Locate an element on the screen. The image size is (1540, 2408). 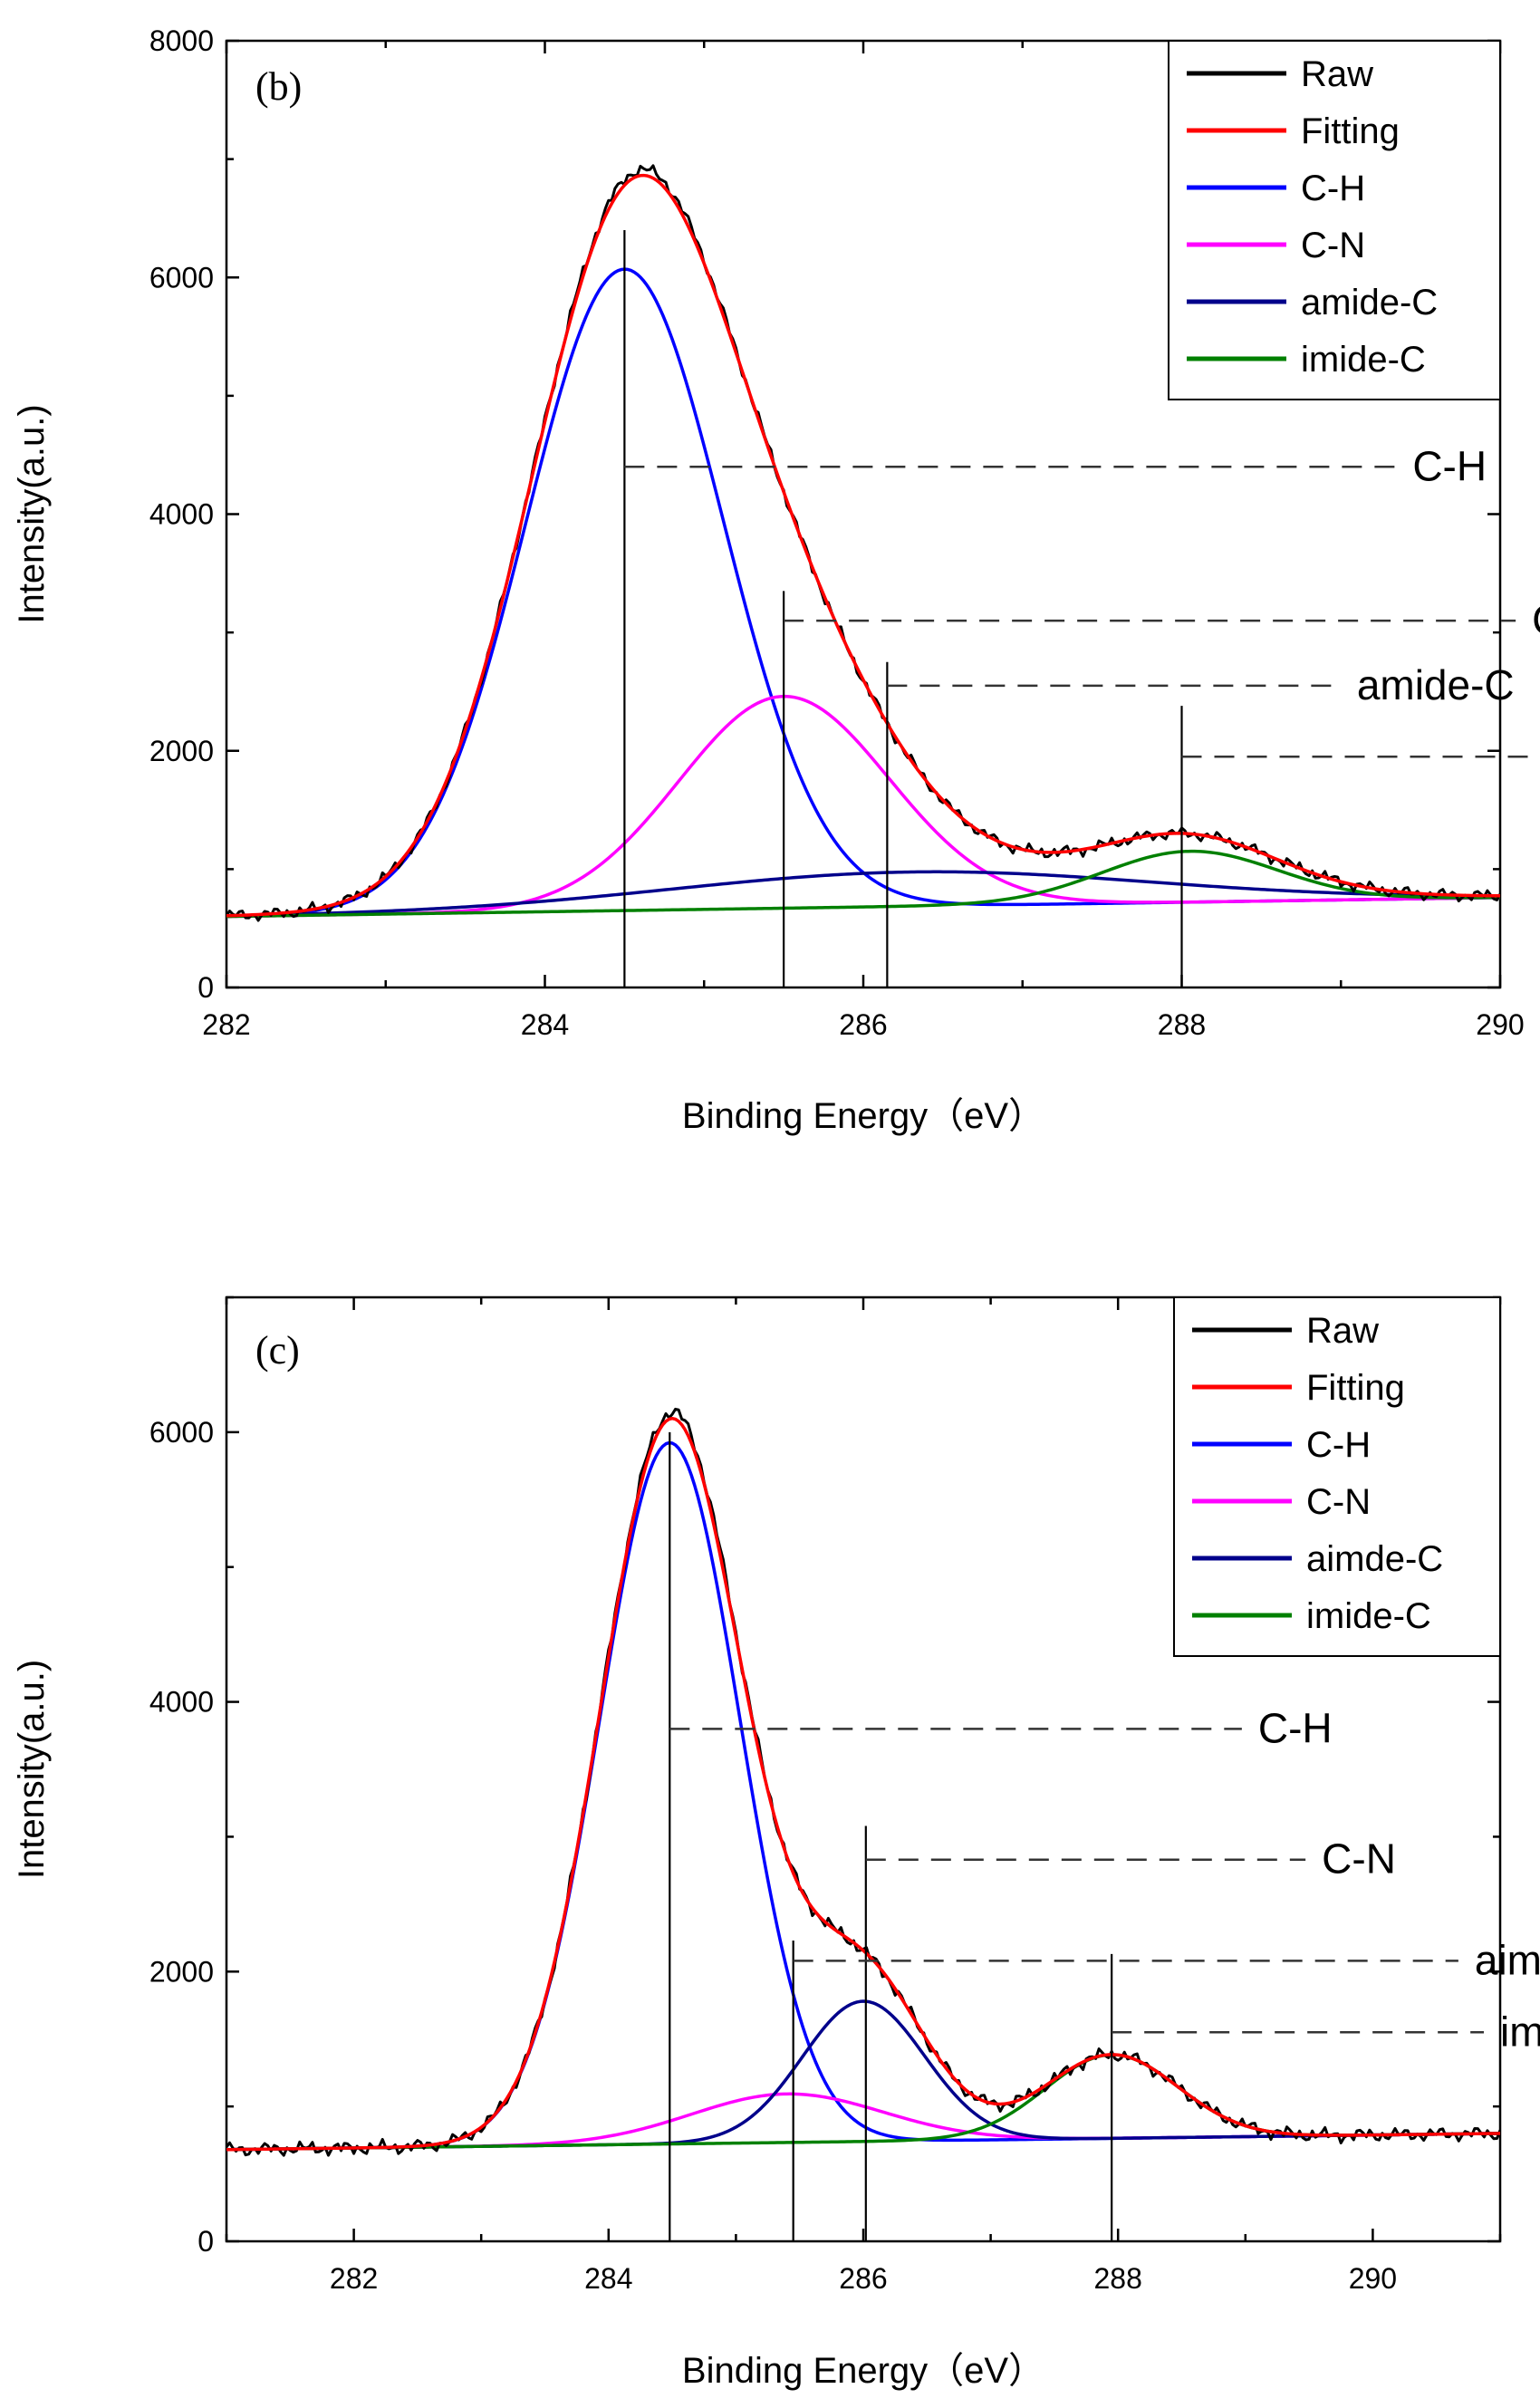
annotation-label: imide-C is located at coordinates (1520, 2031).